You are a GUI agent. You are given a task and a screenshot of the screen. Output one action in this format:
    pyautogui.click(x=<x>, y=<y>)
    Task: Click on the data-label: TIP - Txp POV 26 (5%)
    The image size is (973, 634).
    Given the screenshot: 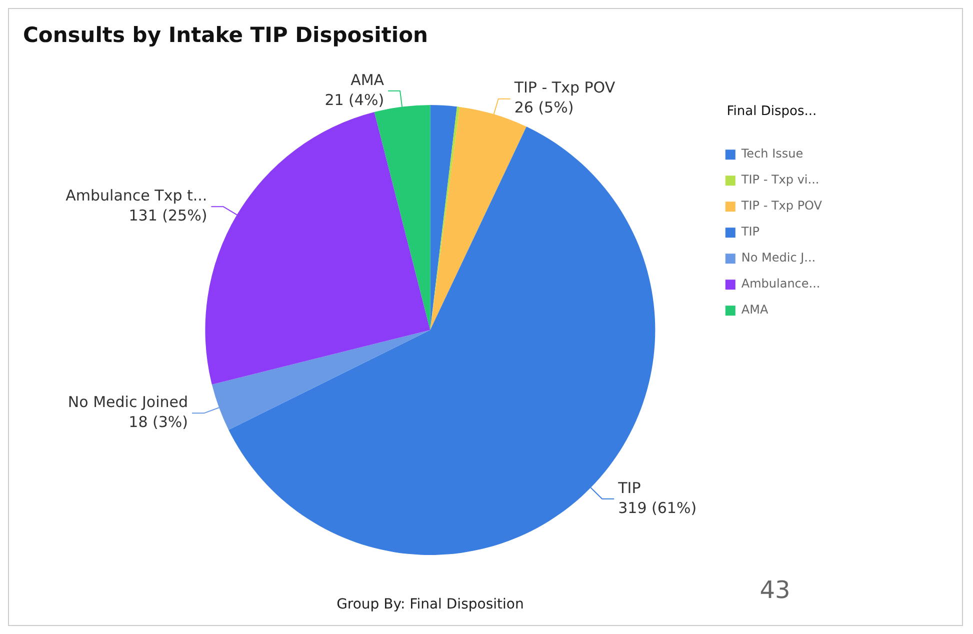 What is the action you would take?
    pyautogui.click(x=564, y=97)
    